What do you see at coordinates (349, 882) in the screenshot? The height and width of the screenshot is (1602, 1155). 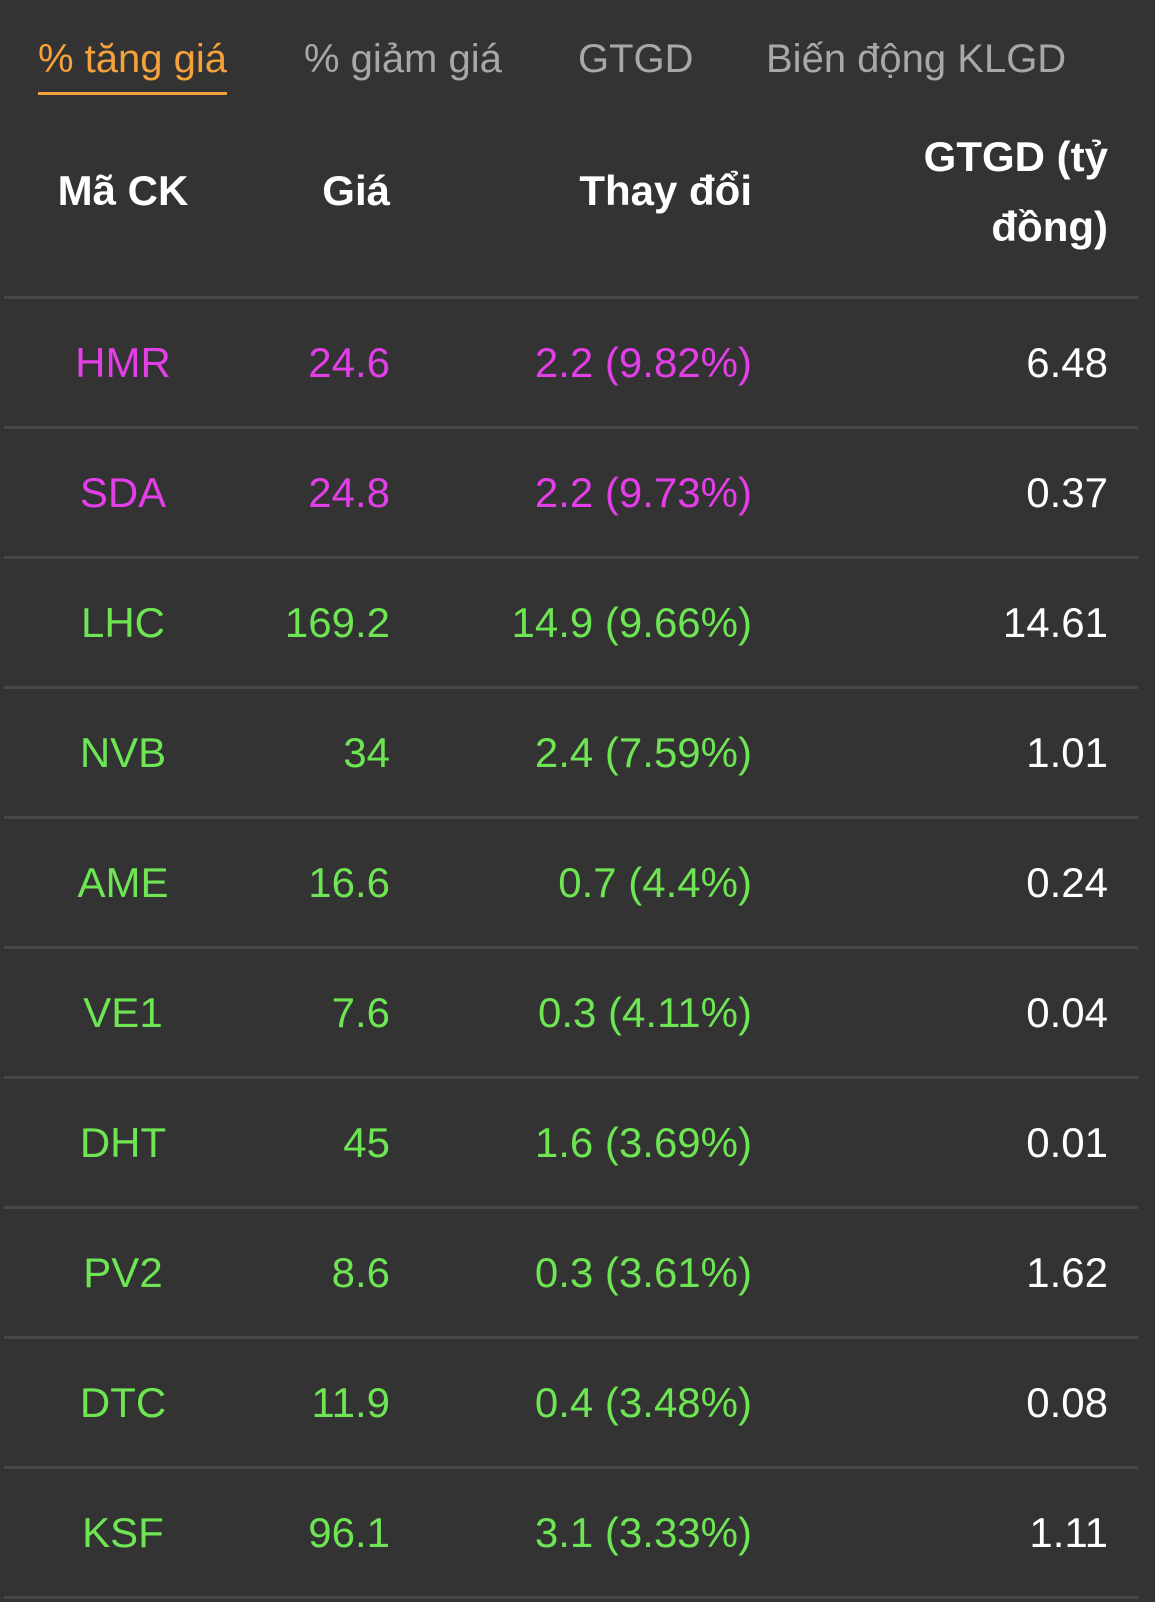 I see `row-price: 16.6` at bounding box center [349, 882].